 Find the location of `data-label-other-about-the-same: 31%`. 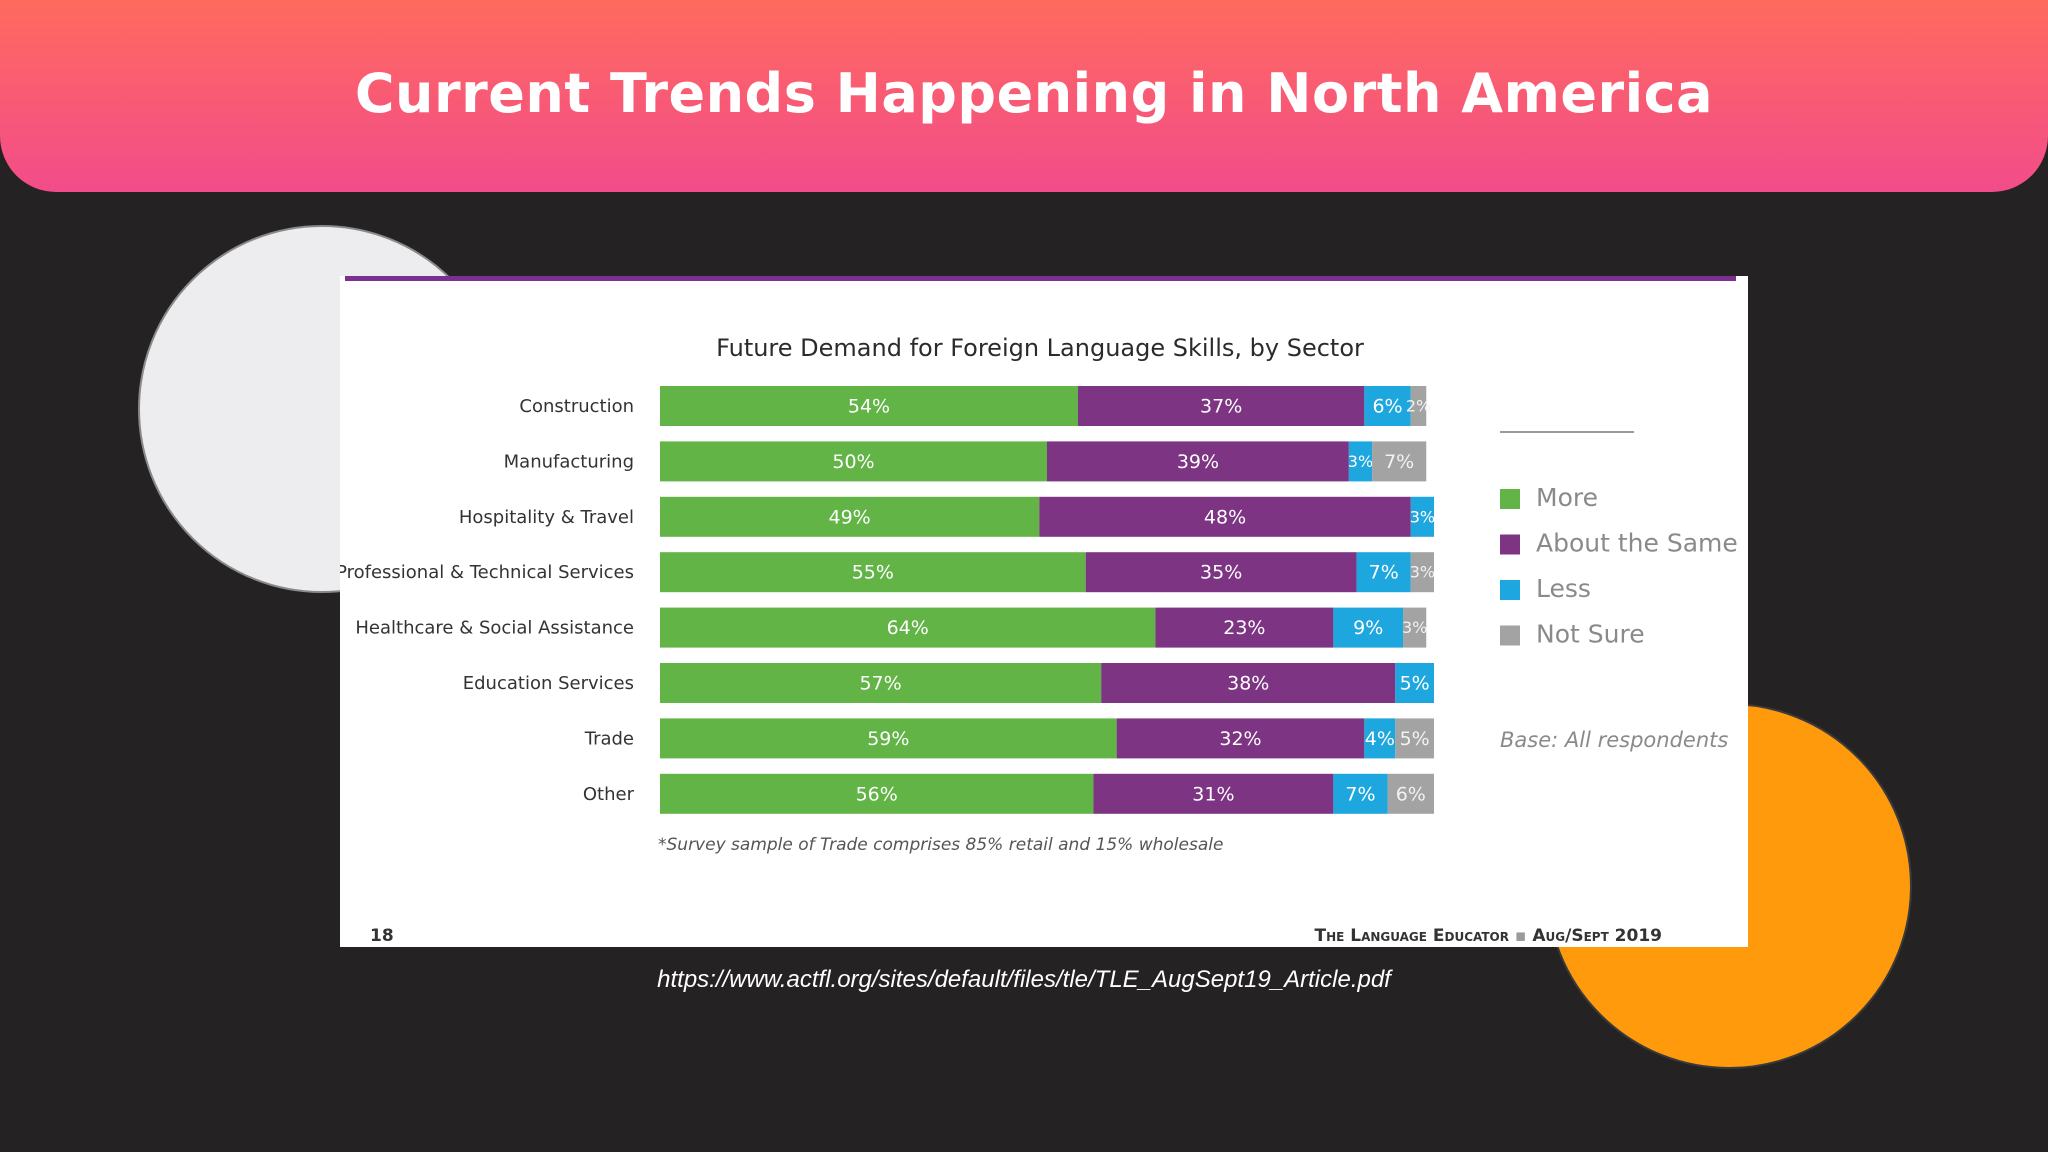

data-label-other-about-the-same: 31% is located at coordinates (1213, 794).